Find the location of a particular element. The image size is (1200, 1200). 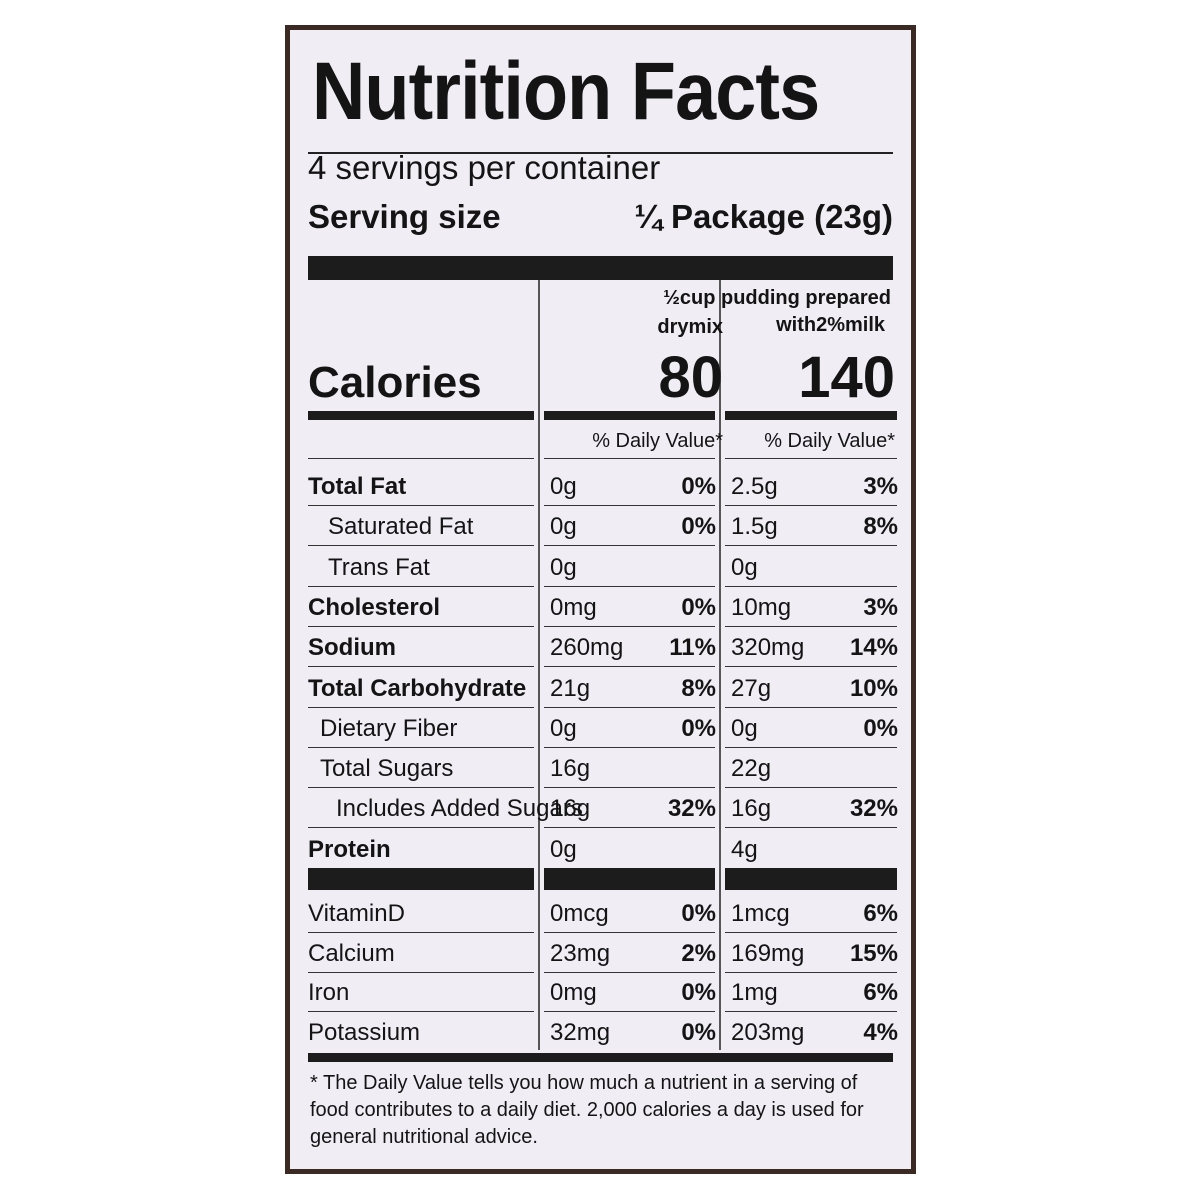

calories-label: Calories is located at coordinates (395, 382).